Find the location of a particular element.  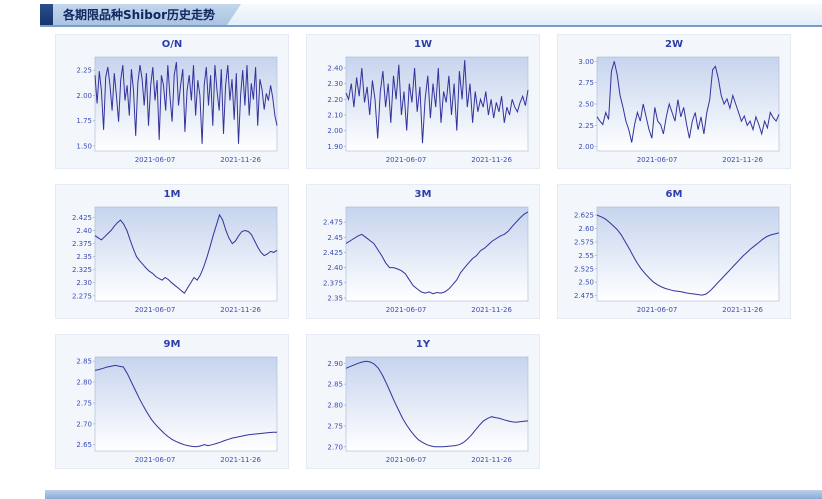

header-tab: 各期限品种Shibor历史走势 is located at coordinates (147, 14).